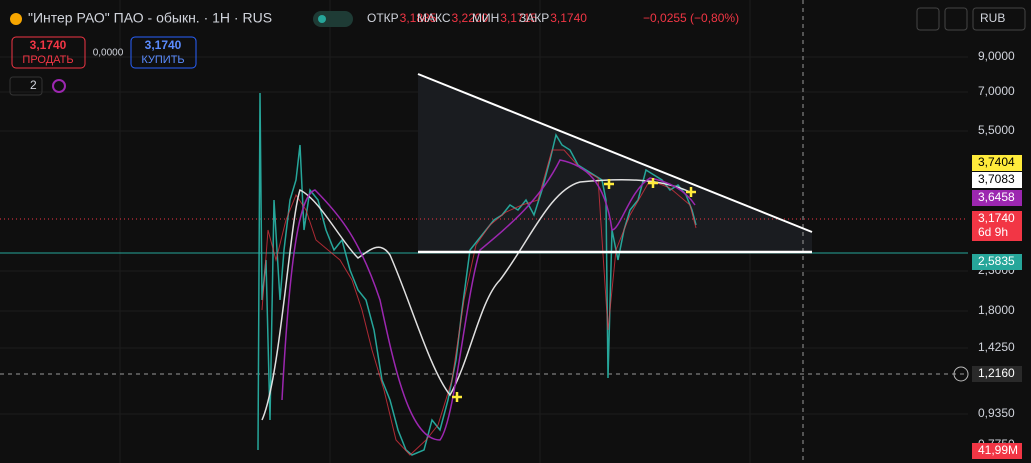 This screenshot has width=1031, height=463. I want to click on ohlc-value: 3,1715, so click(518, 18).